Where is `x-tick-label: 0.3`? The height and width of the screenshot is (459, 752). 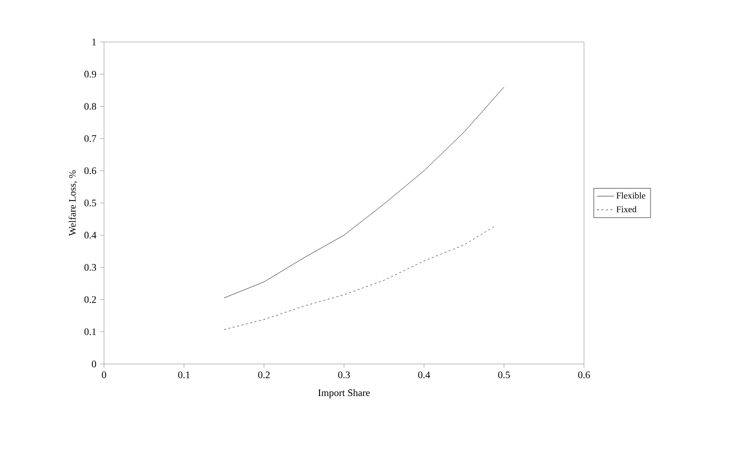 x-tick-label: 0.3 is located at coordinates (344, 375).